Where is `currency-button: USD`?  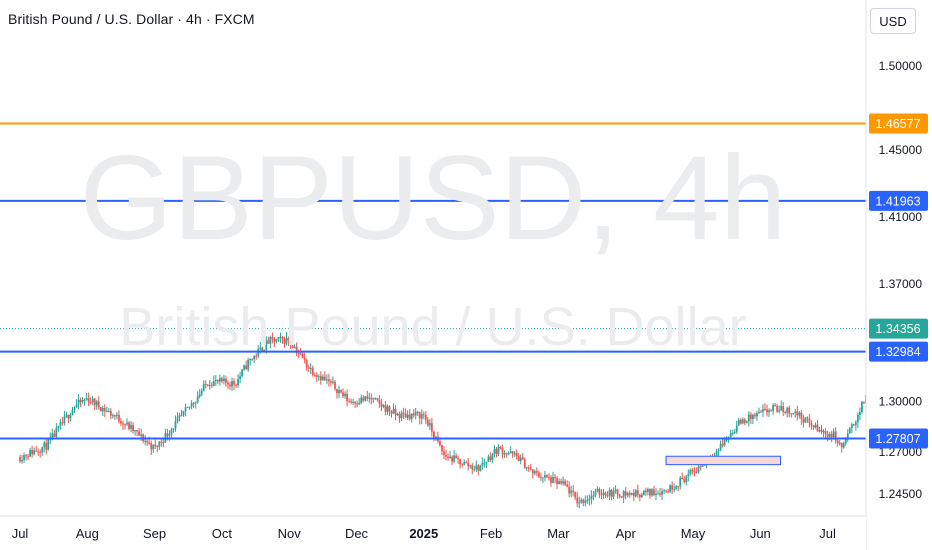 currency-button: USD is located at coordinates (893, 21).